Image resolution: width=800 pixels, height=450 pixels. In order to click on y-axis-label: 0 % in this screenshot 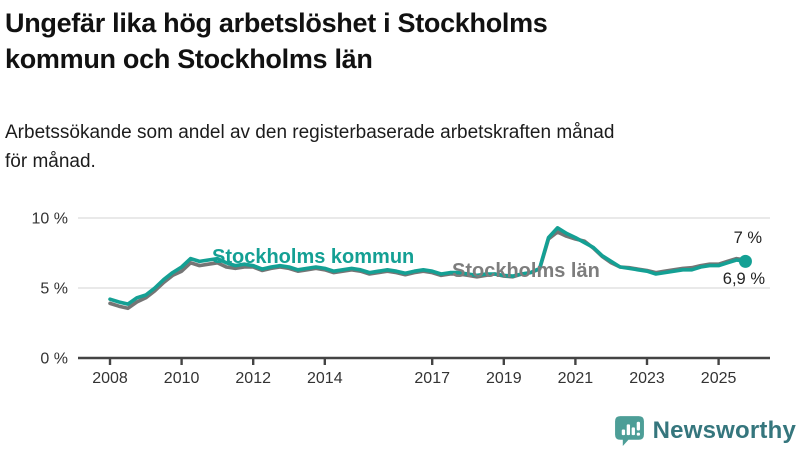, I will do `click(54, 359)`.